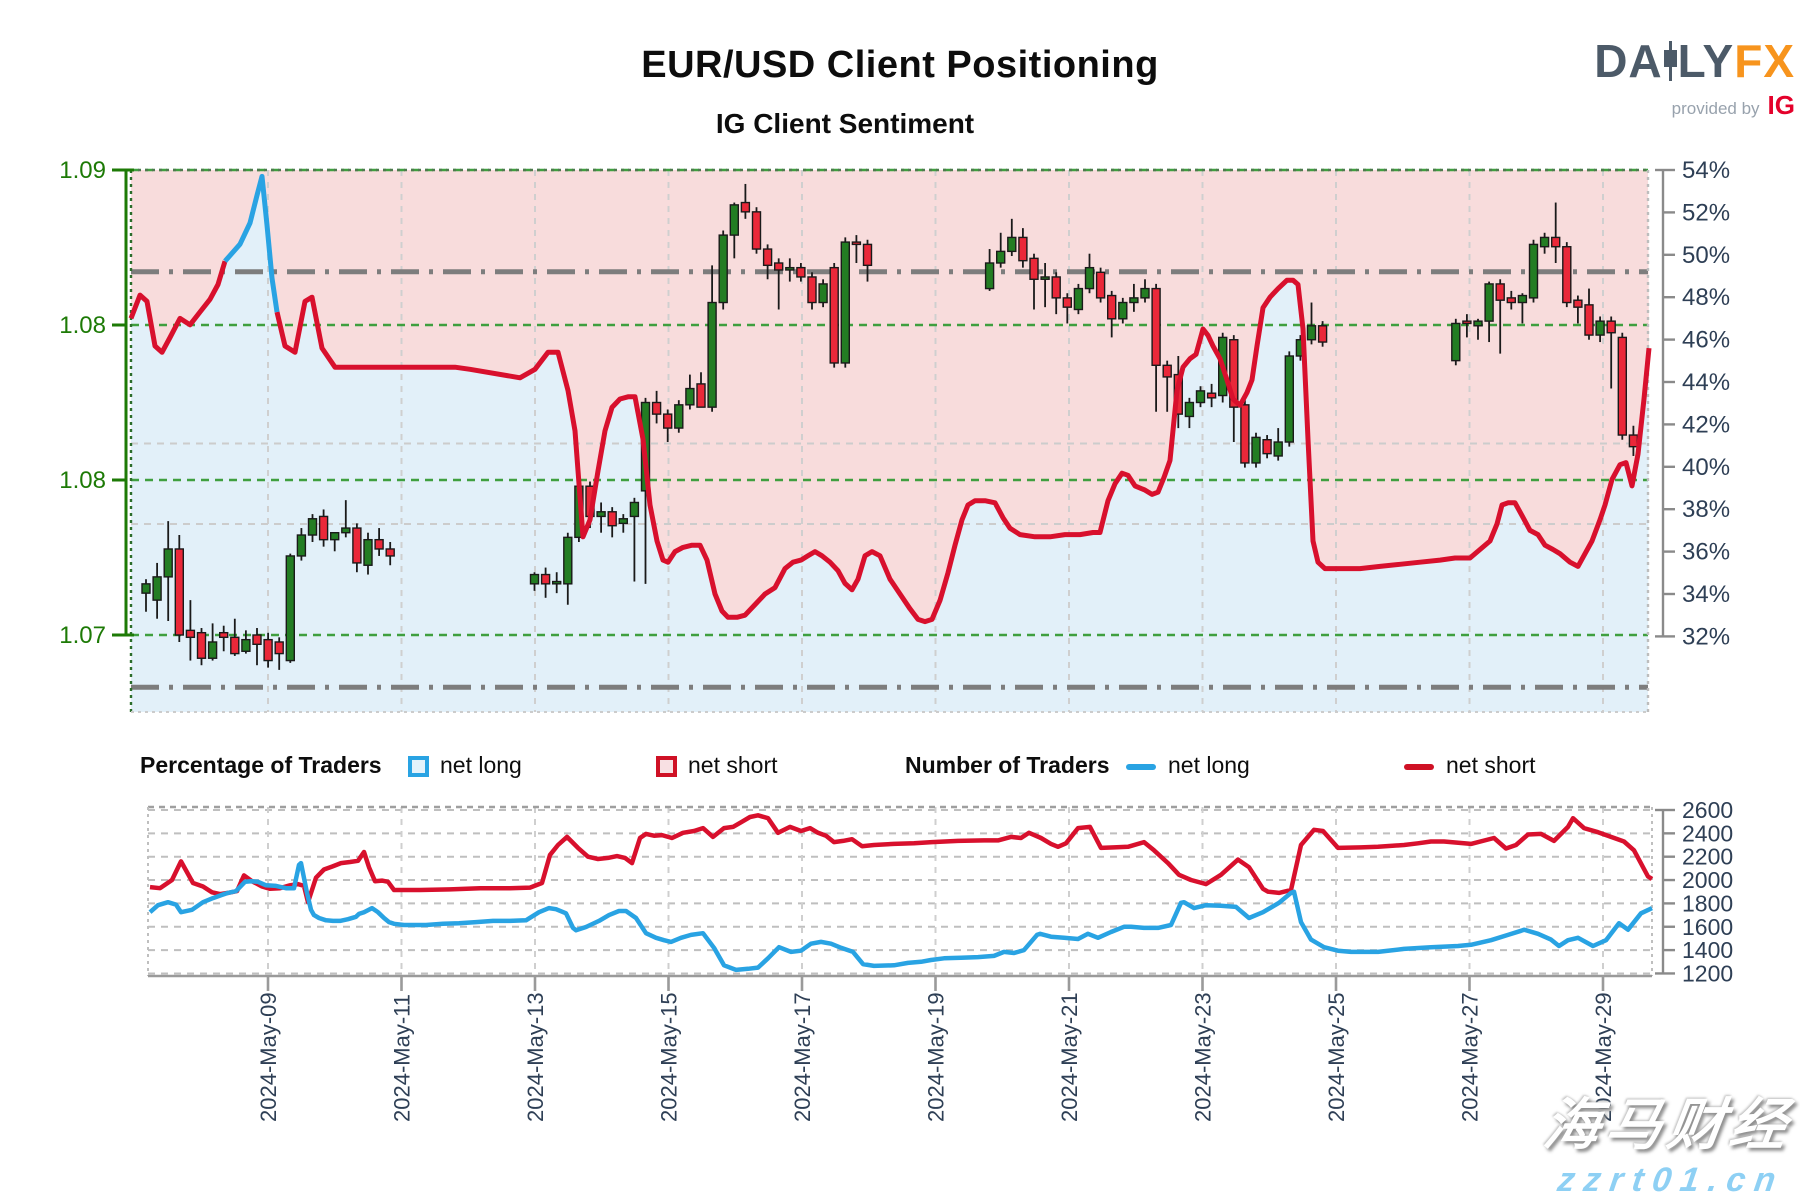 The image size is (1800, 1200). What do you see at coordinates (1668, 1124) in the screenshot?
I see `watermark-line1: 海马财经` at bounding box center [1668, 1124].